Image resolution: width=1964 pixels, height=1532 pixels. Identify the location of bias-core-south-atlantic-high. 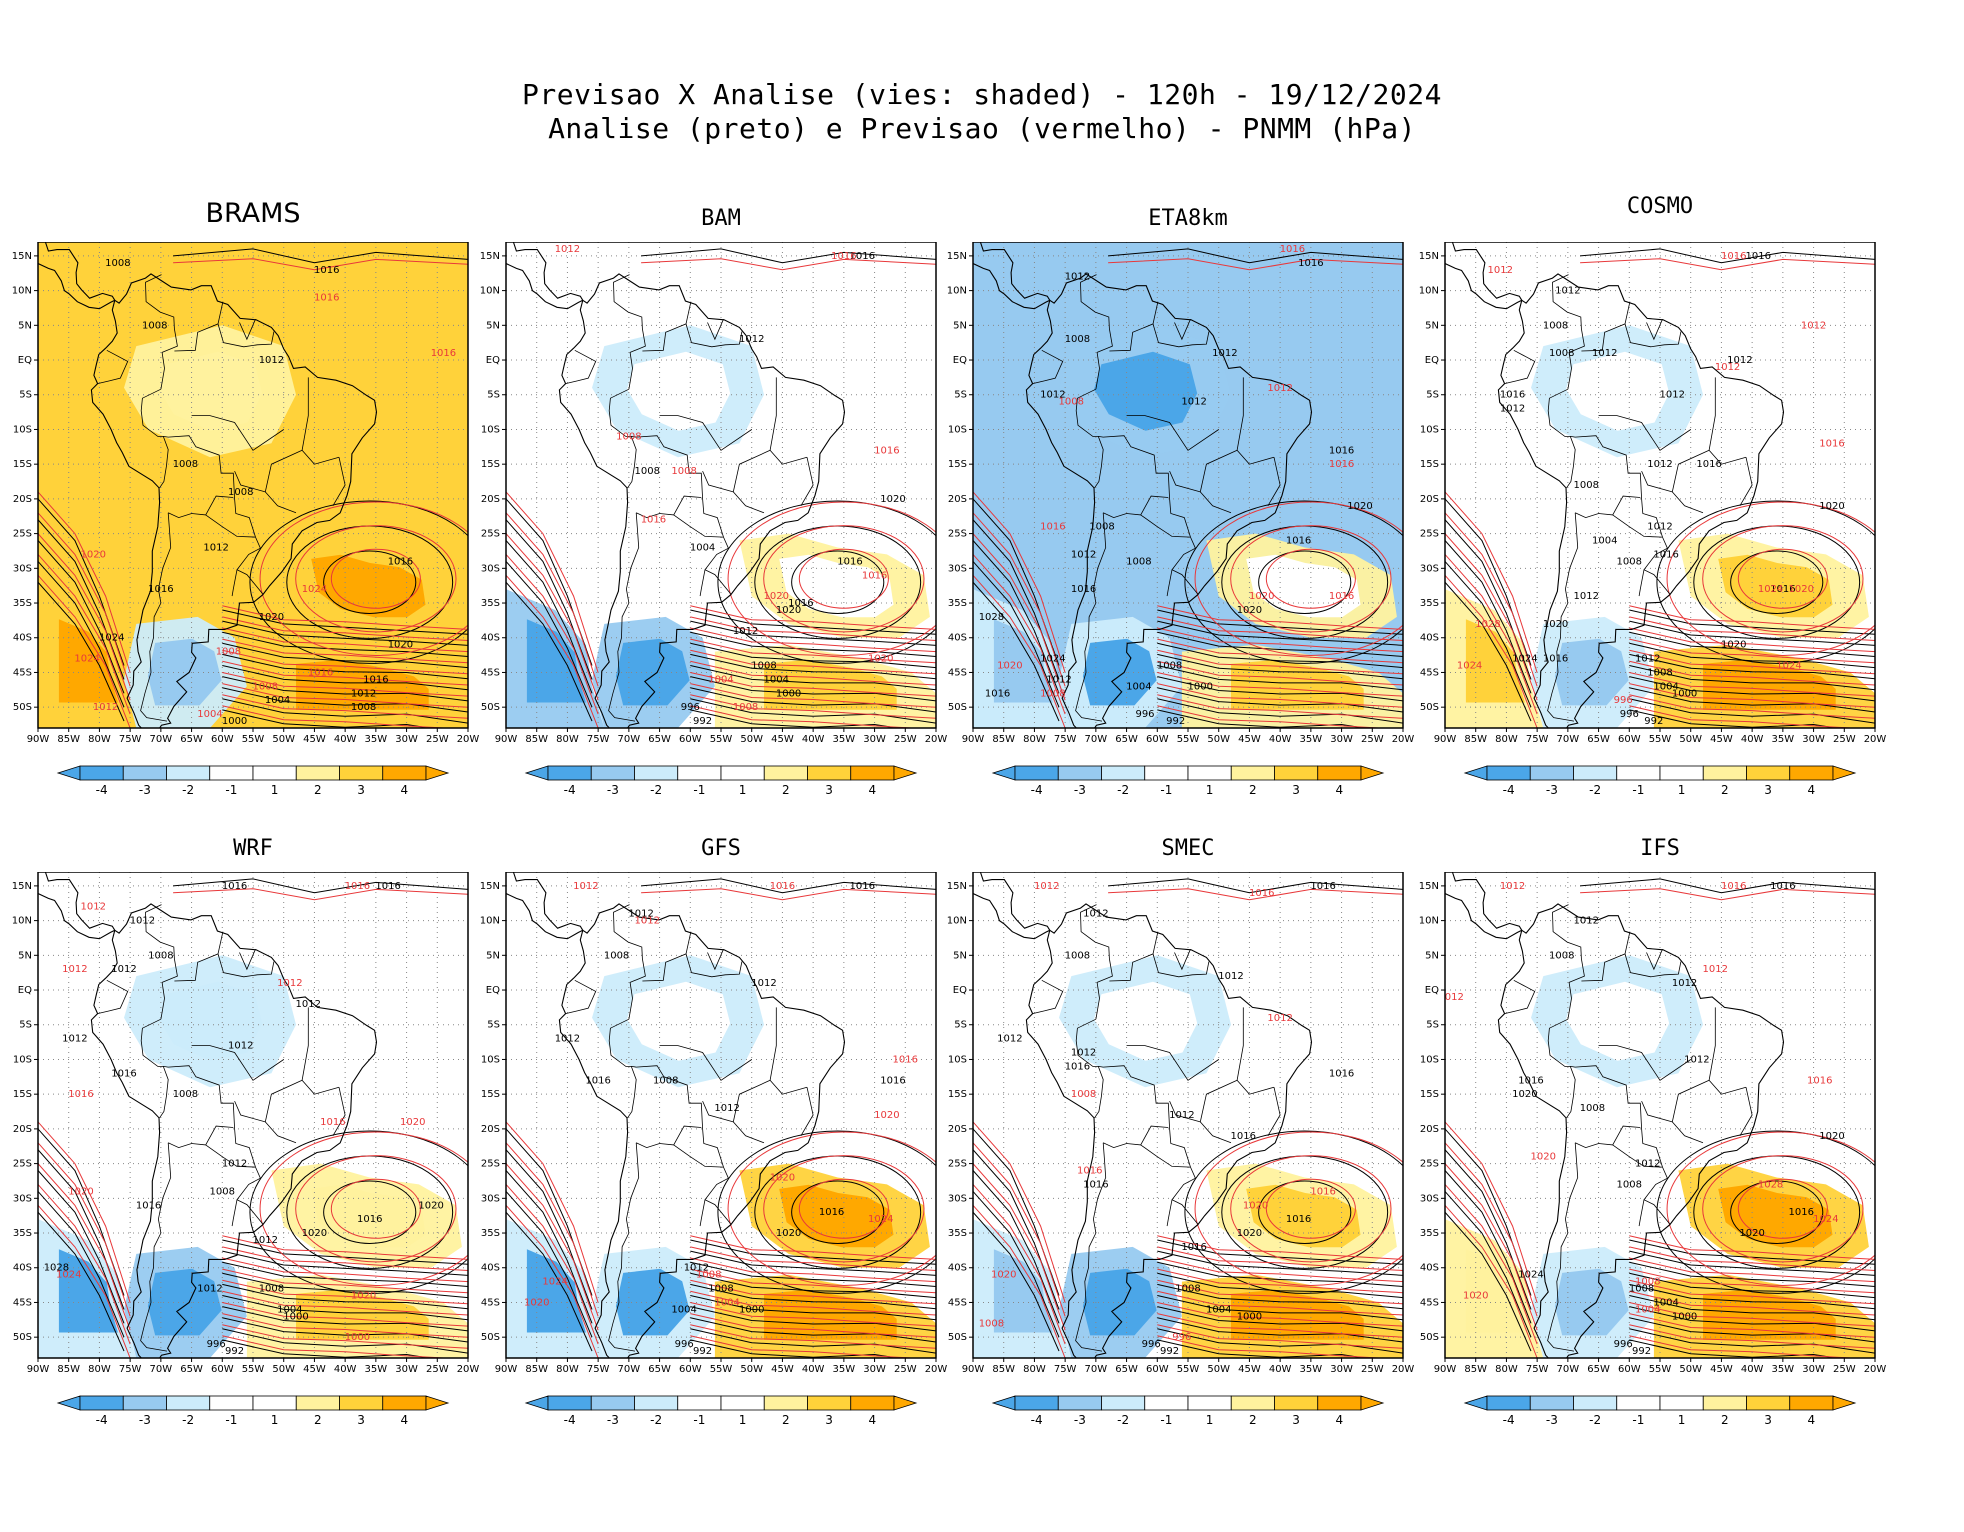
(1303, 586).